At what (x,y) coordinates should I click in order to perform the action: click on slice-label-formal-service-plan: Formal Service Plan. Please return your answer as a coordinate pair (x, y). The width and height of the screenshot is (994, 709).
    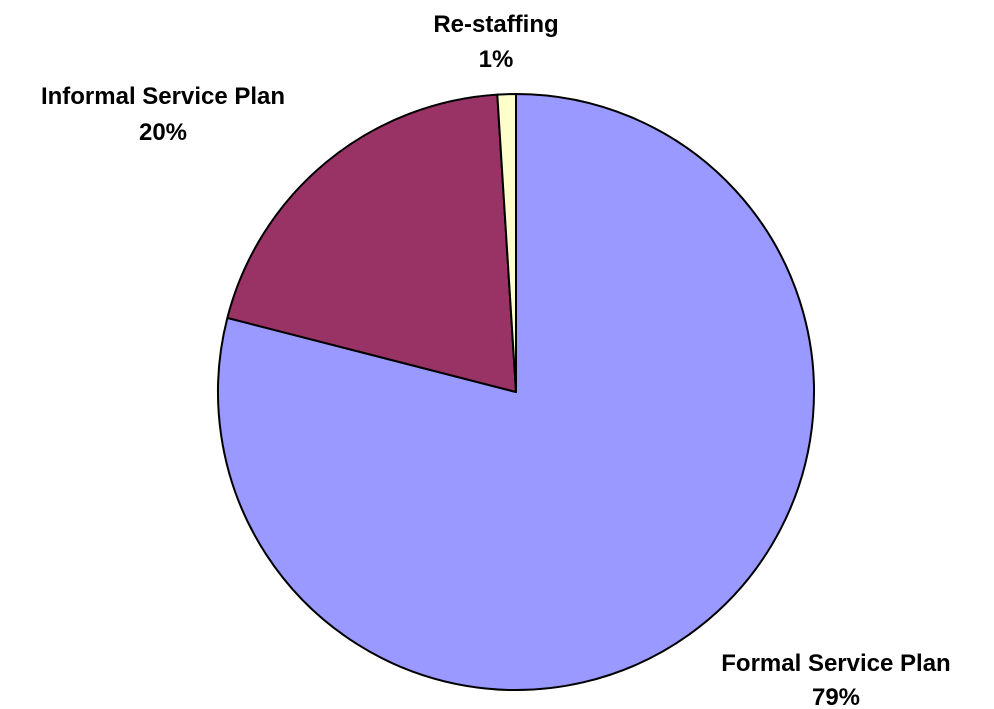
    Looking at the image, I should click on (835, 663).